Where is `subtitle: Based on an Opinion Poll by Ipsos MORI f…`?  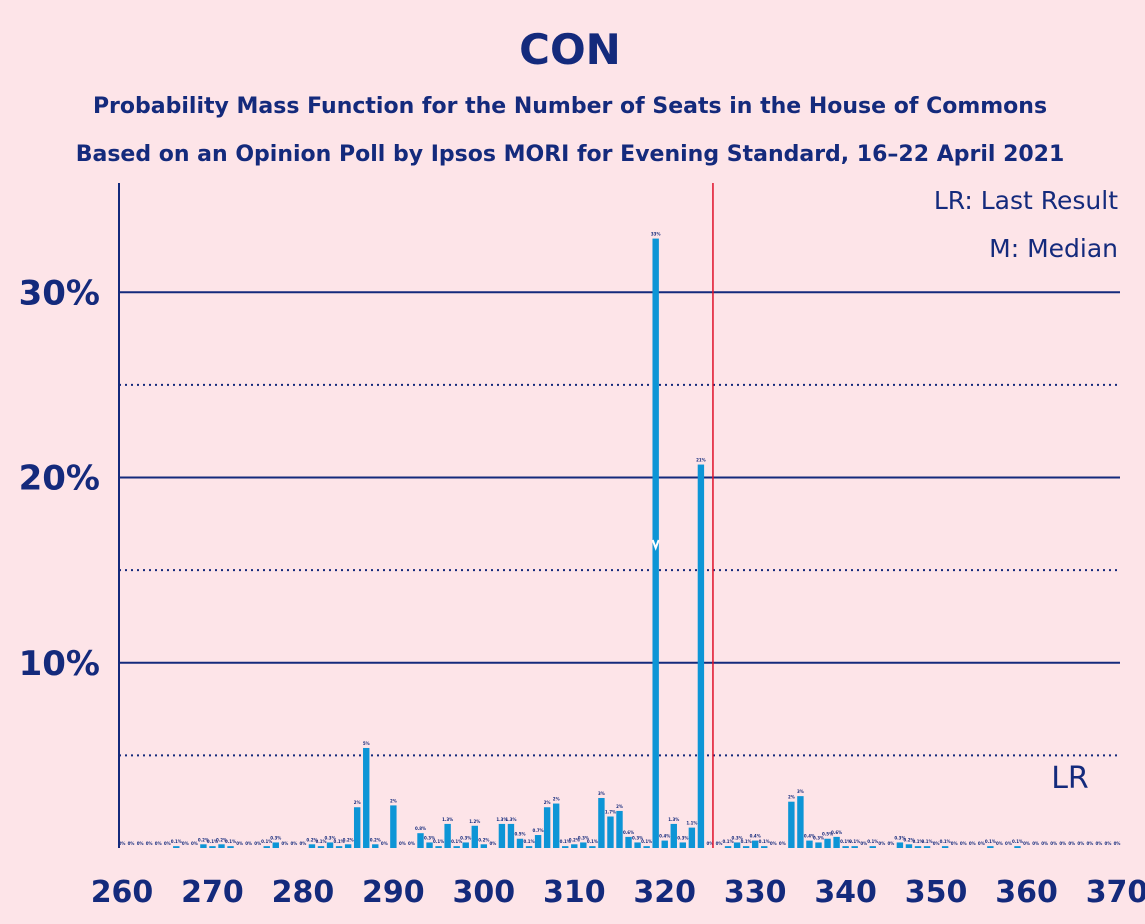
subtitle: Based on an Opinion Poll by Ipsos MORI f… is located at coordinates (570, 154).